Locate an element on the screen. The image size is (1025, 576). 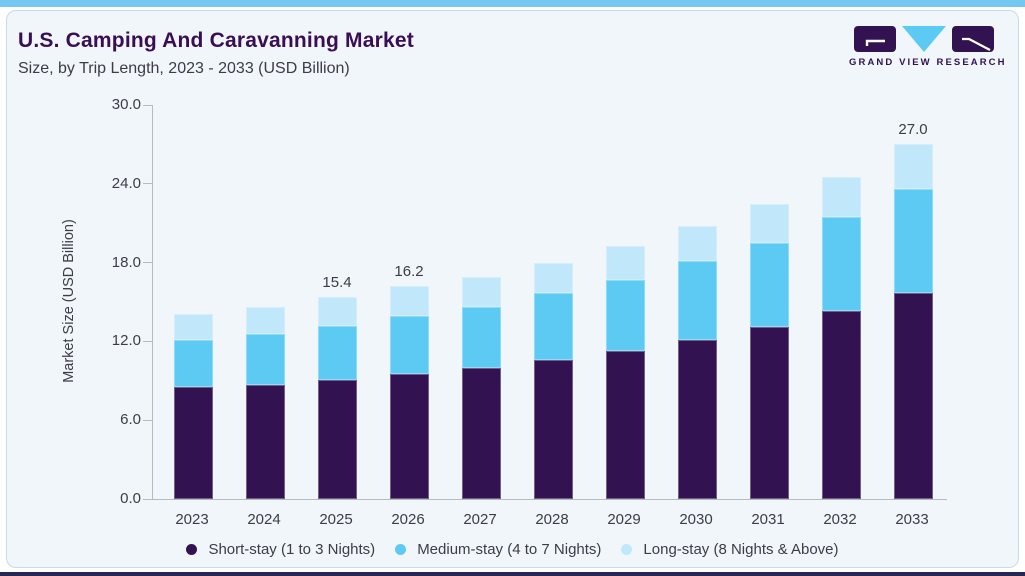
bar-column-2032 is located at coordinates (841, 338).